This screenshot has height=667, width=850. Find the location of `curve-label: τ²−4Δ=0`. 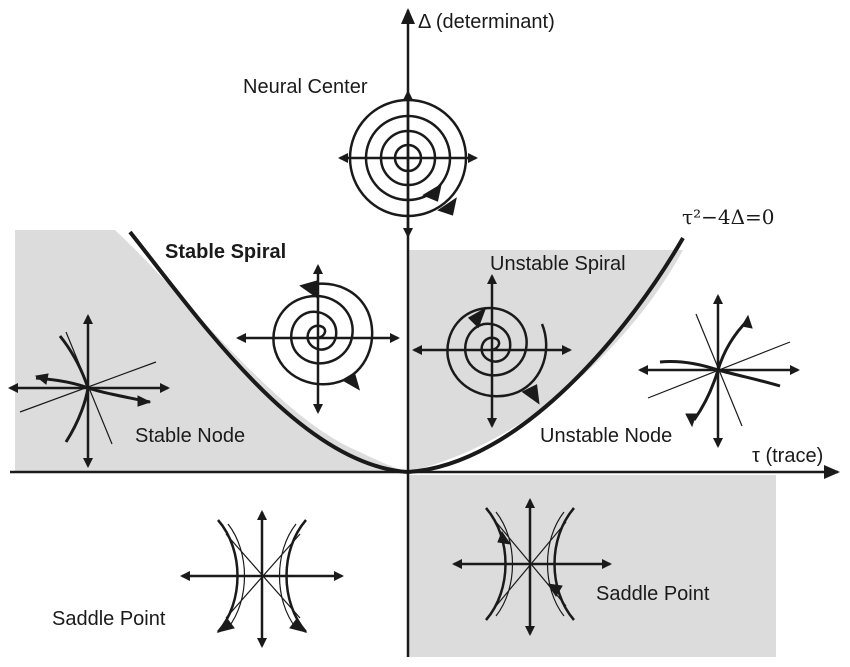

curve-label: τ²−4Δ=0 is located at coordinates (728, 217).